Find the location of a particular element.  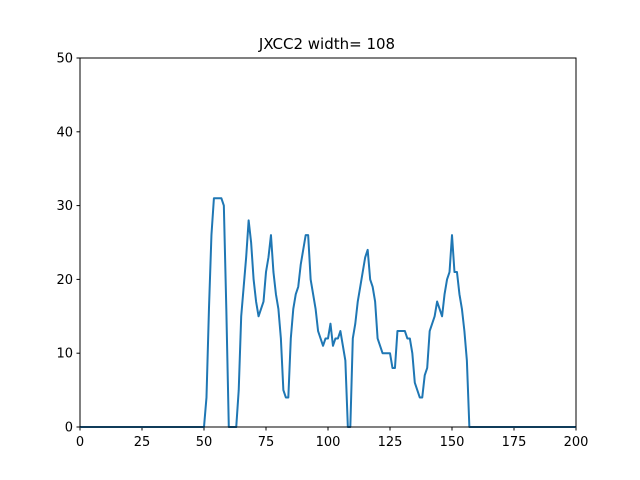

x-tick-label: 100 is located at coordinates (328, 442).